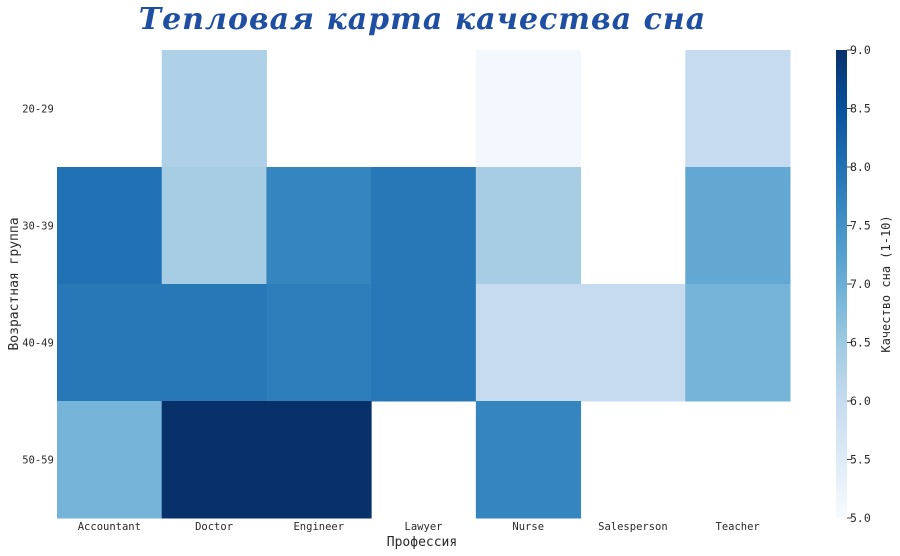 Image resolution: width=900 pixels, height=556 pixels. Describe the element at coordinates (886, 283) in the screenshot. I see `colorbar-title: Качество сна (1-10)` at that location.